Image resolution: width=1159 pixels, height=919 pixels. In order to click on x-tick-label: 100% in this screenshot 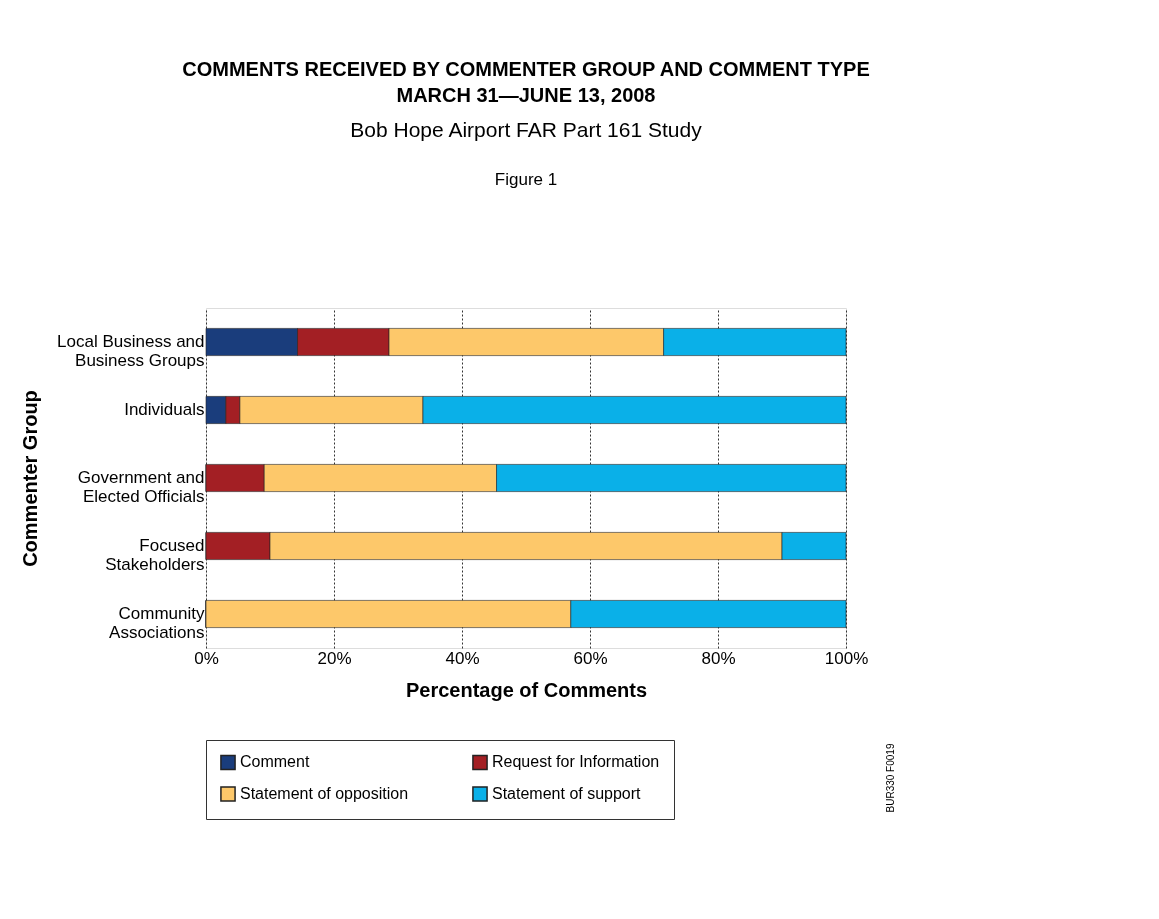, I will do `click(846, 658)`.